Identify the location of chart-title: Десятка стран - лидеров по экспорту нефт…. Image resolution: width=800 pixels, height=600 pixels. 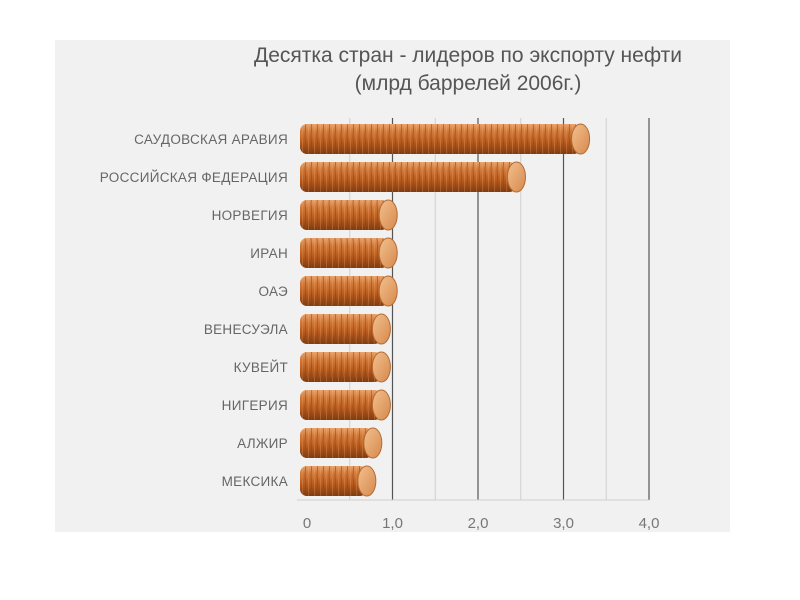
(468, 55).